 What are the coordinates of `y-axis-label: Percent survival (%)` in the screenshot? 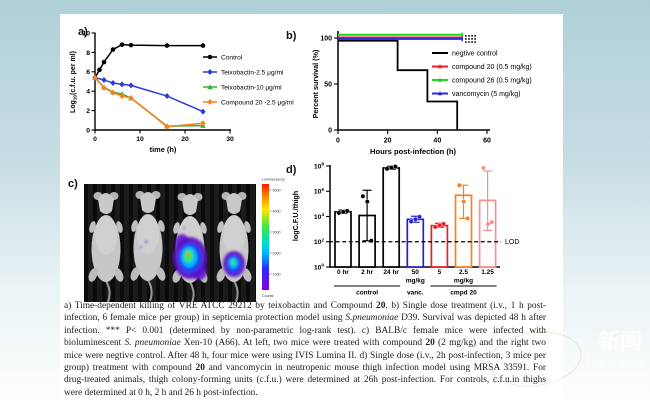 It's located at (315, 83).